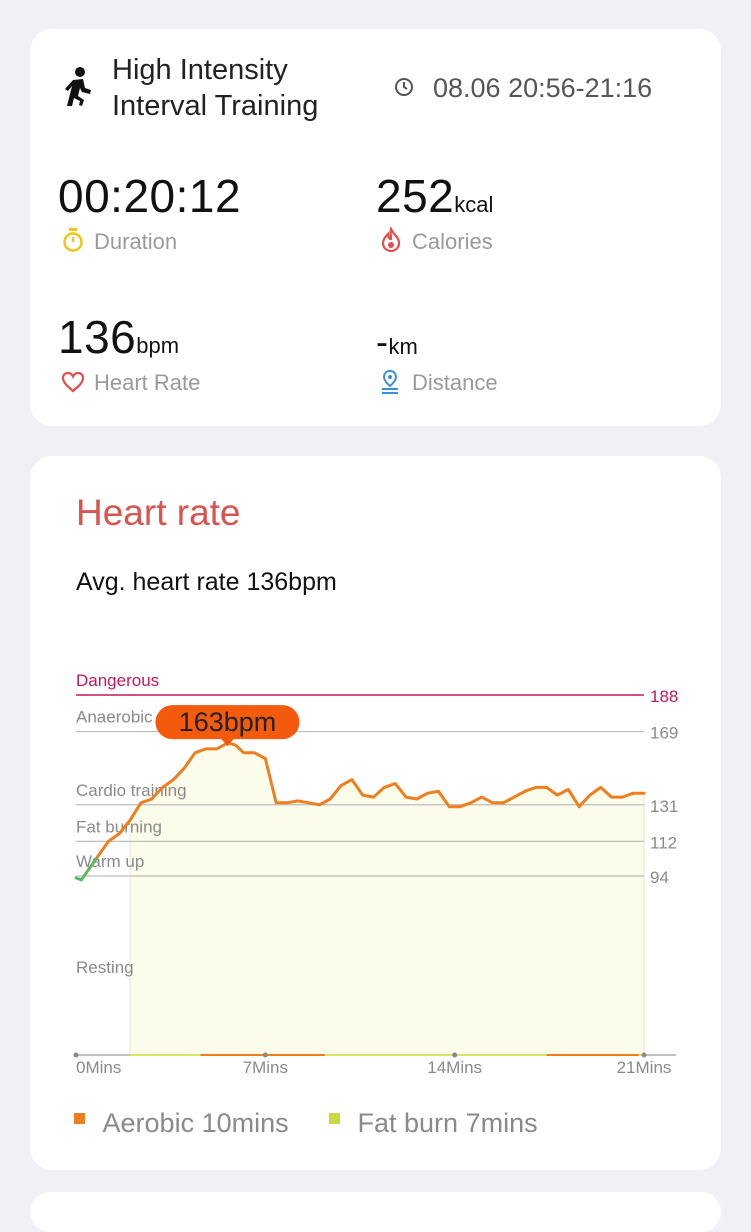 The height and width of the screenshot is (1232, 751). I want to click on x-tick-label: 21Mins, so click(644, 1067).